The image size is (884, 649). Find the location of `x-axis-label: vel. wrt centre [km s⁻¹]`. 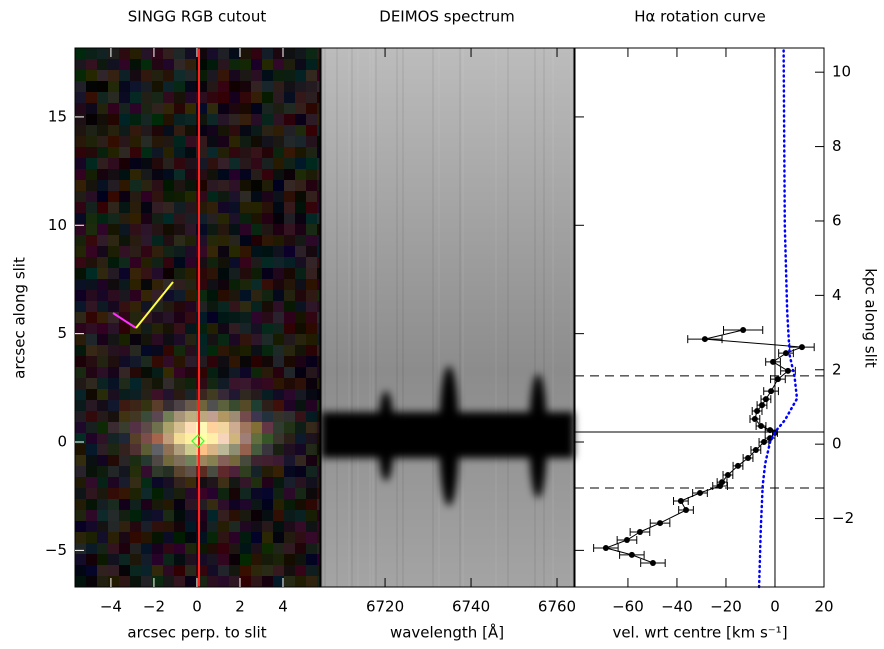

x-axis-label: vel. wrt centre [km s⁻¹] is located at coordinates (699, 633).